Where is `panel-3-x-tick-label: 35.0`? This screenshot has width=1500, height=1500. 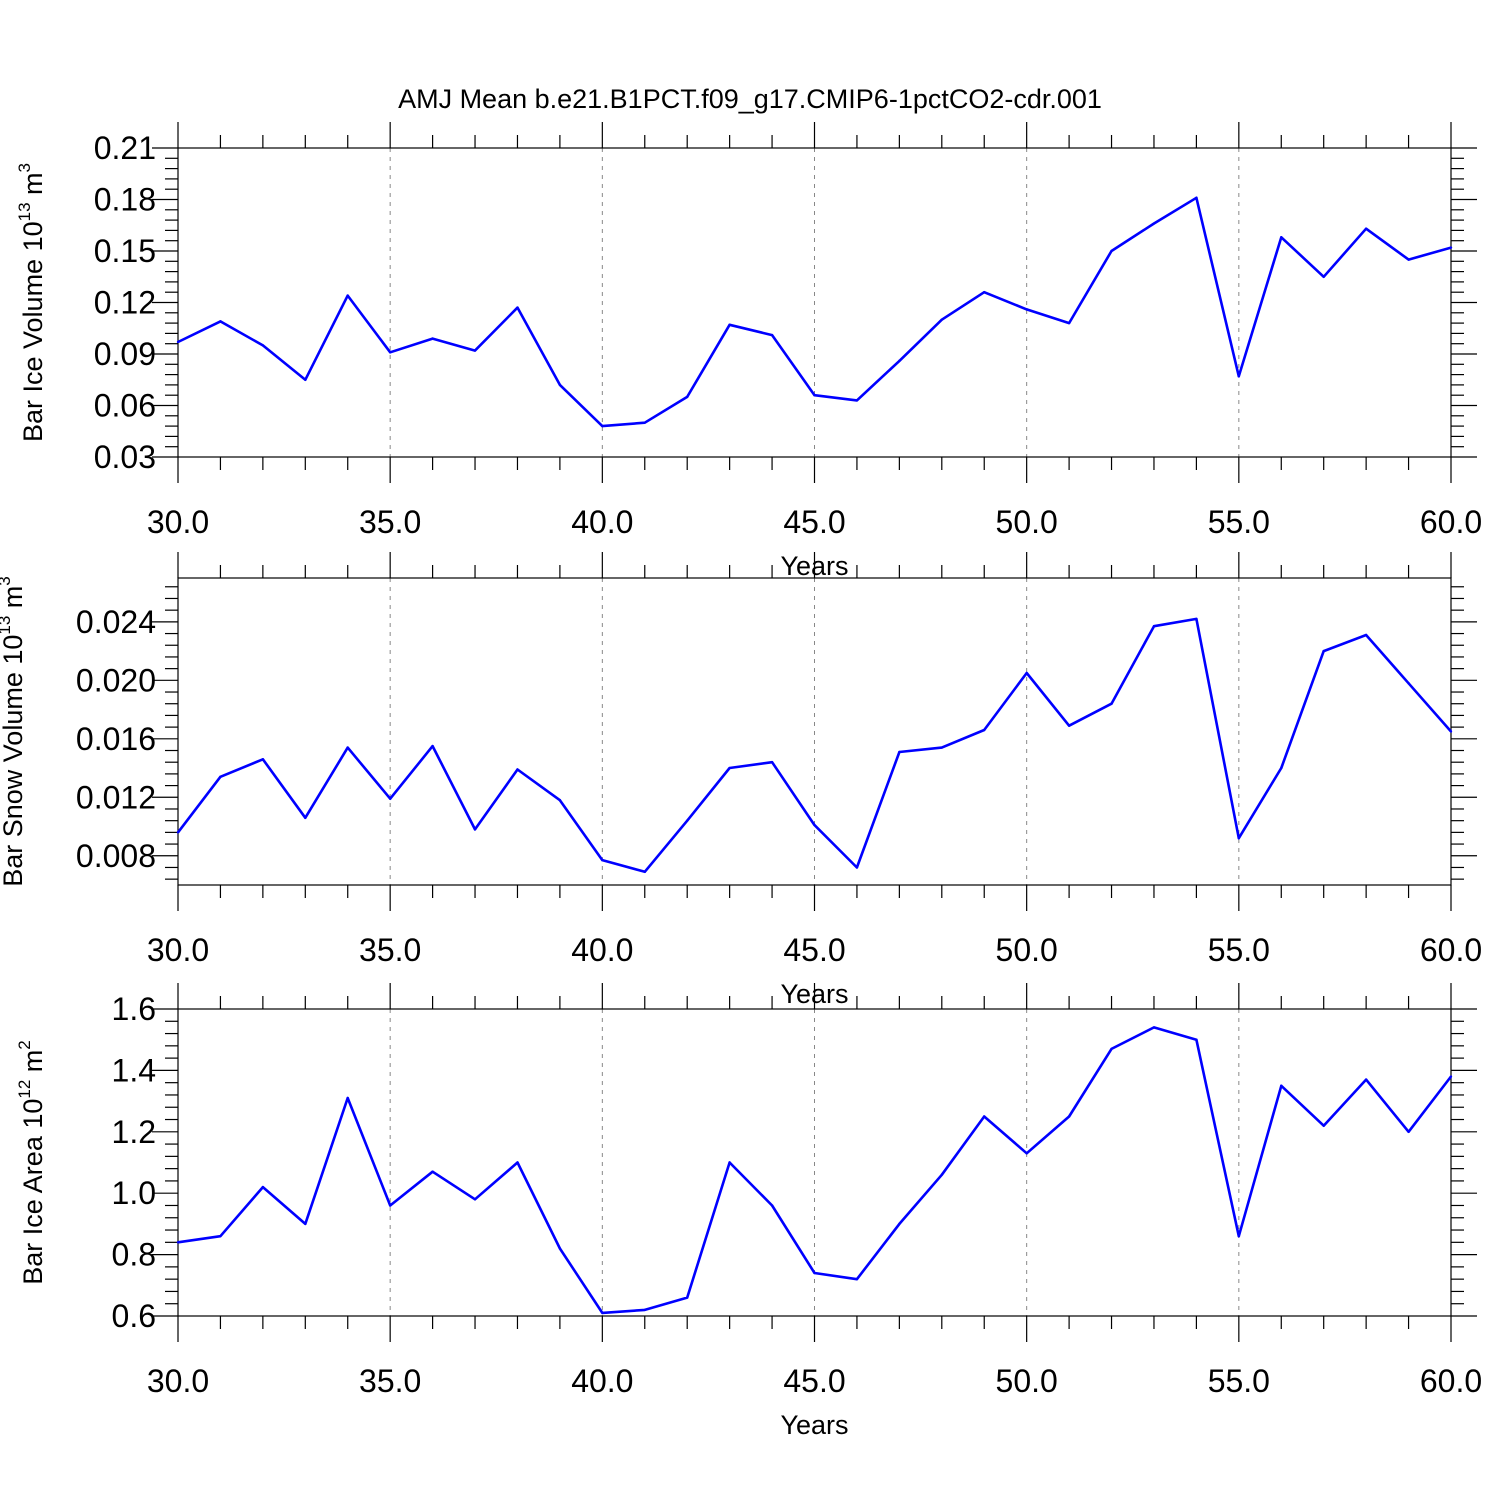
panel-3-x-tick-label: 35.0 is located at coordinates (390, 1381).